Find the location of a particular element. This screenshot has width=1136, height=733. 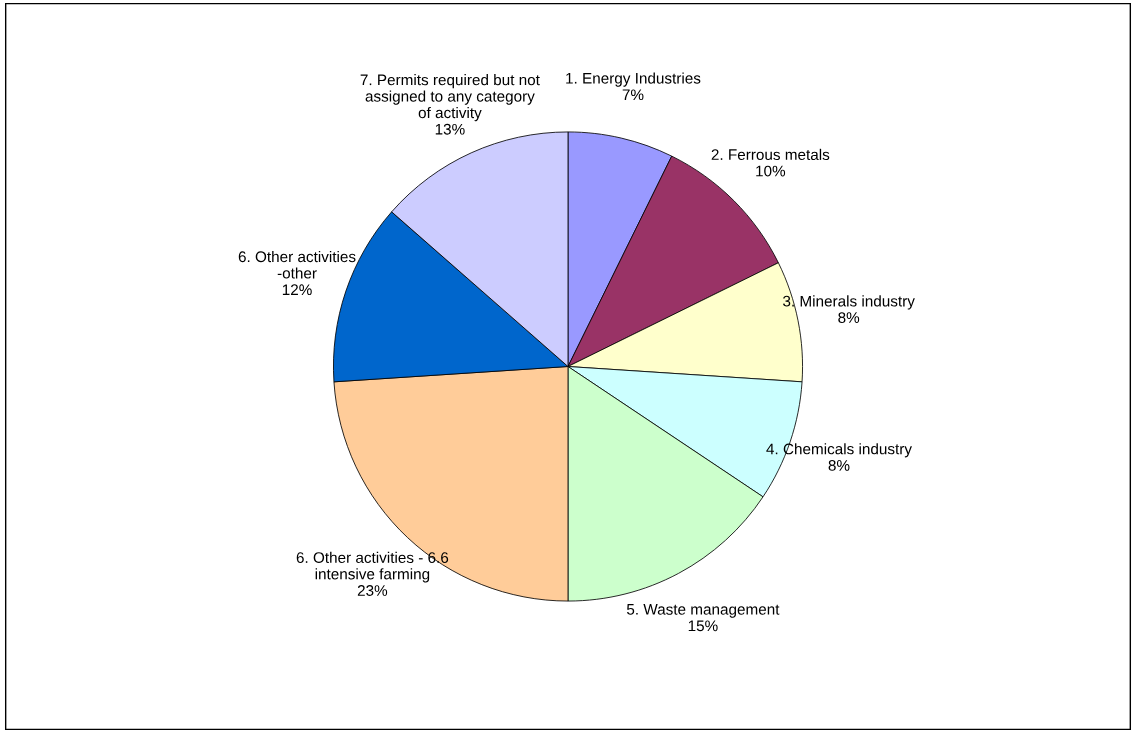

slice-label: 2. Ferrous metals is located at coordinates (770, 154).